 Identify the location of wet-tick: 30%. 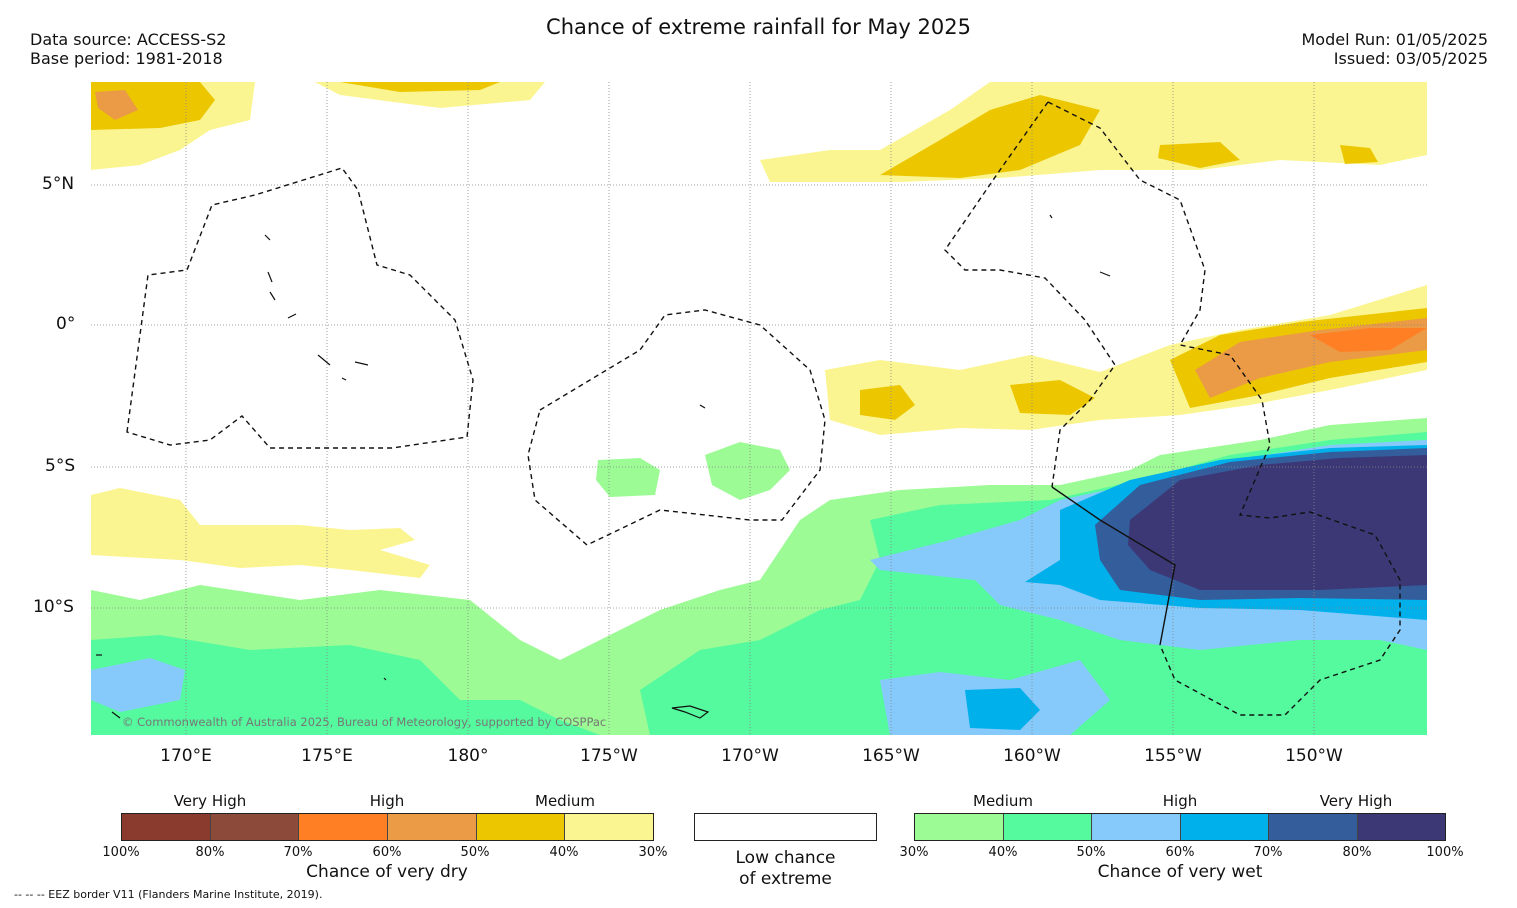
(914, 852).